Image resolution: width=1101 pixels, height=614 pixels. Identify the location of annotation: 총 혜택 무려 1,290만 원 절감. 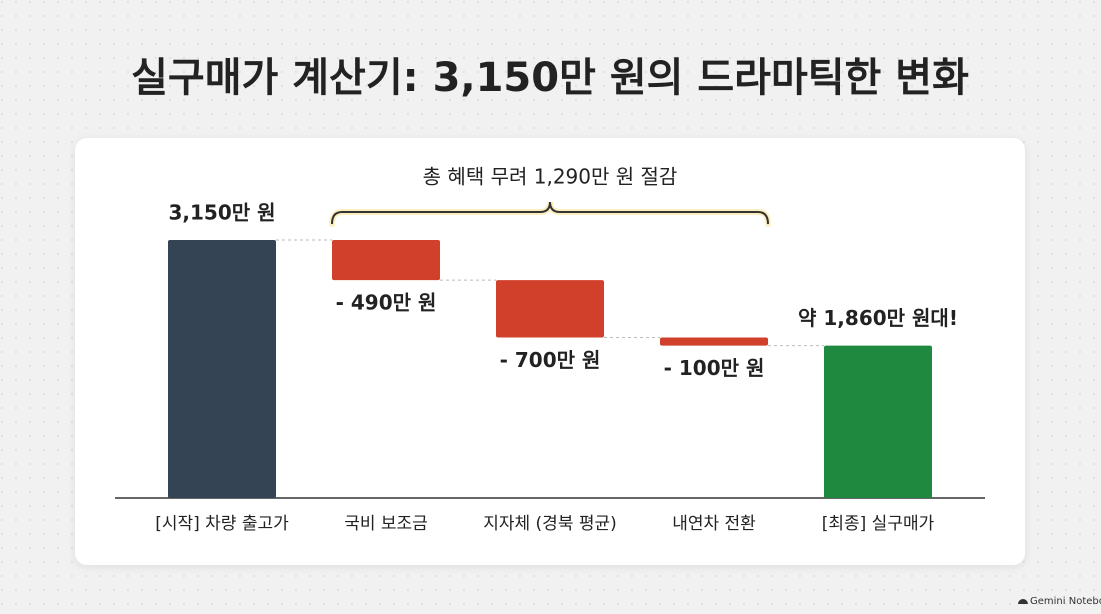
(550, 177).